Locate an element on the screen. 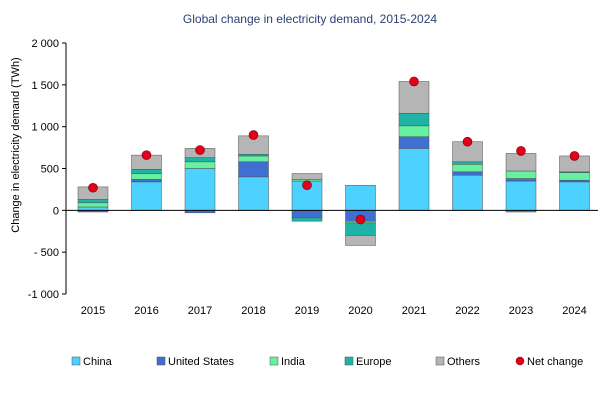 Image resolution: width=600 pixels, height=400 pixels. bar-united-states-2016 is located at coordinates (146, 181).